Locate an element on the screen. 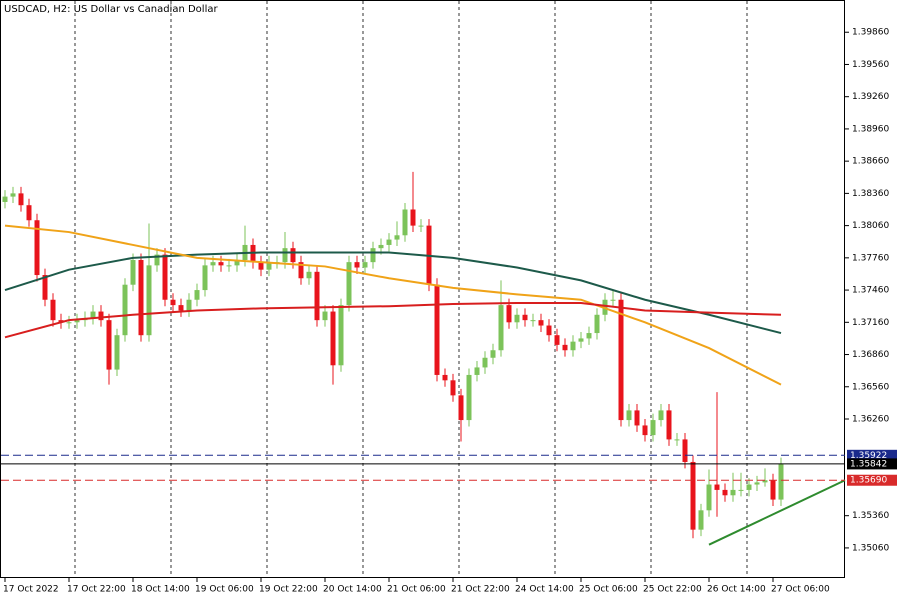 Image resolution: width=900 pixels, height=600 pixels. x-tick-label: 24 Oct 14:00 is located at coordinates (544, 590).